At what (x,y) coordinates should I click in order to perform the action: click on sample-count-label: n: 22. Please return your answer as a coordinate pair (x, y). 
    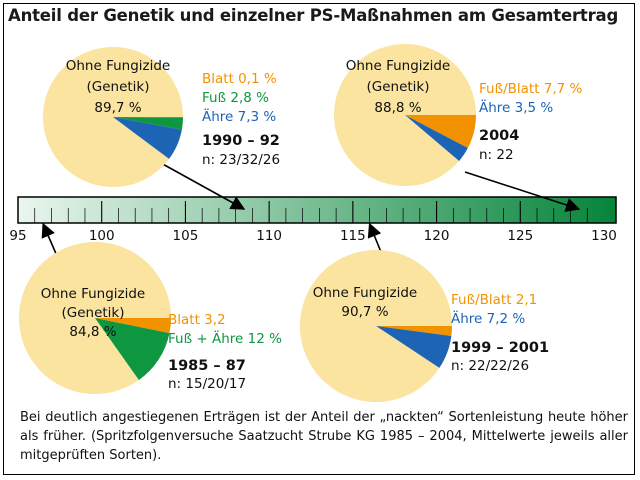
    Looking at the image, I should click on (496, 155).